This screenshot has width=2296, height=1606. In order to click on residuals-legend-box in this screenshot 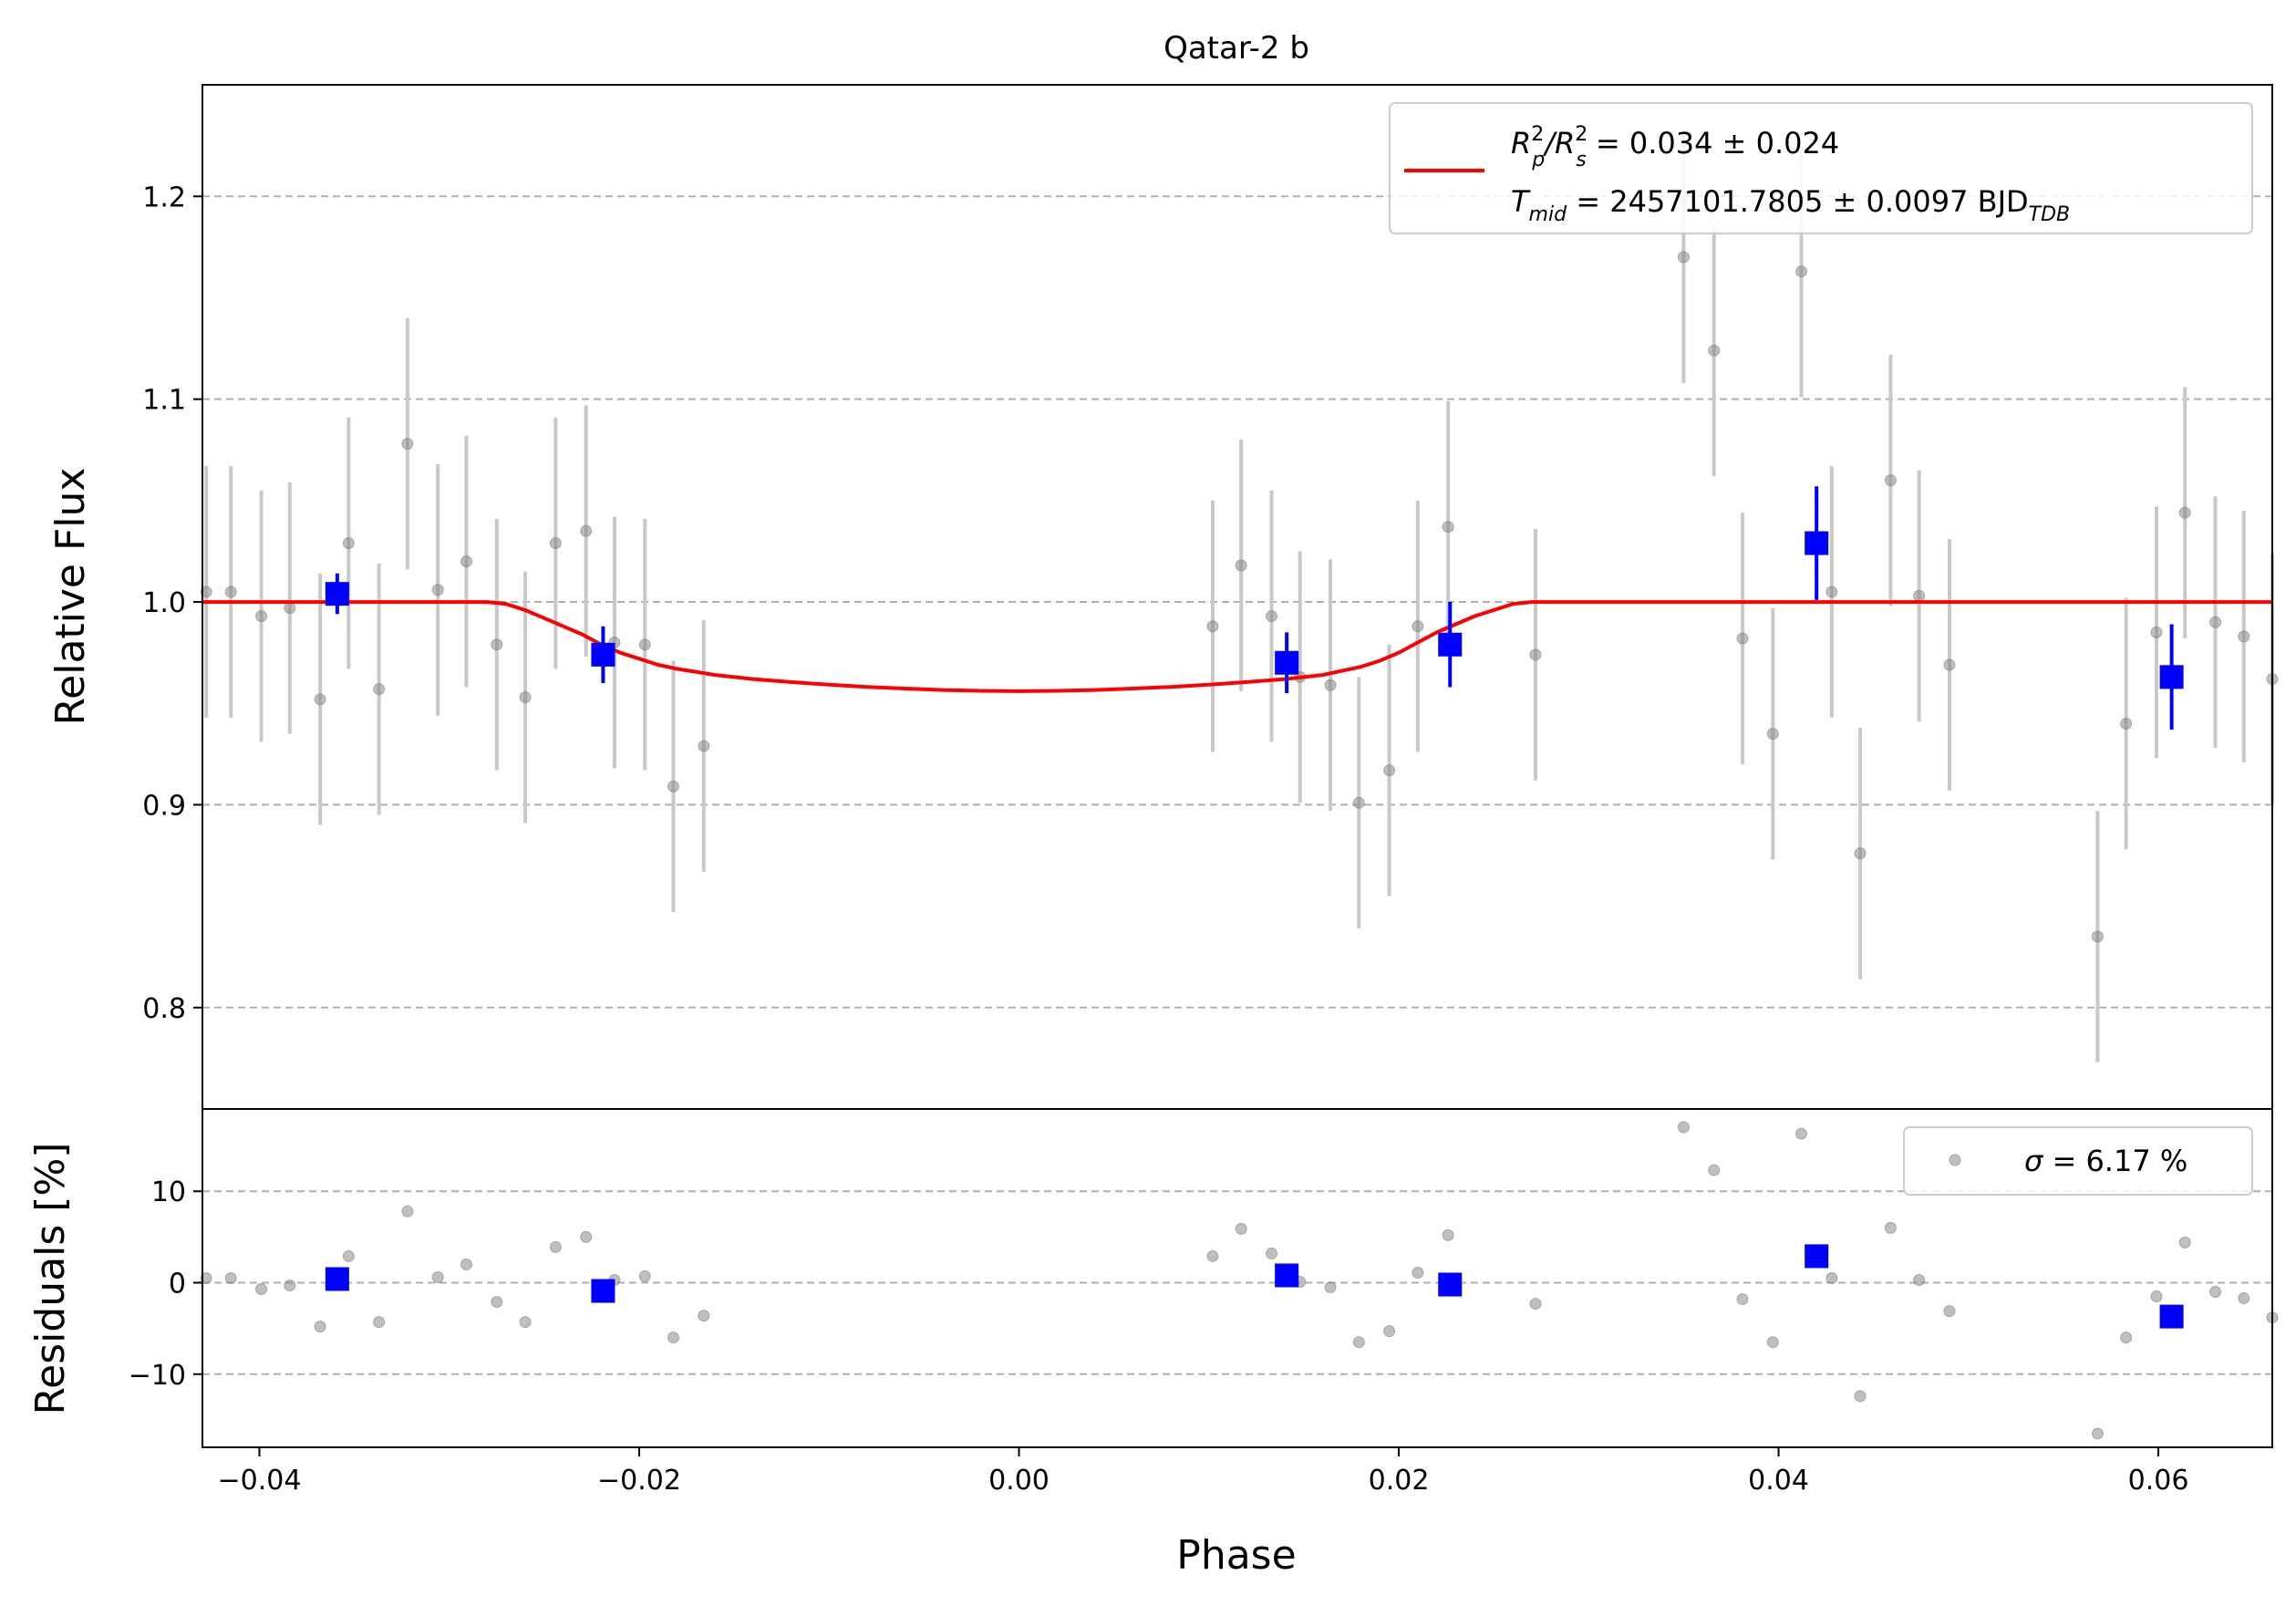, I will do `click(2078, 1161)`.